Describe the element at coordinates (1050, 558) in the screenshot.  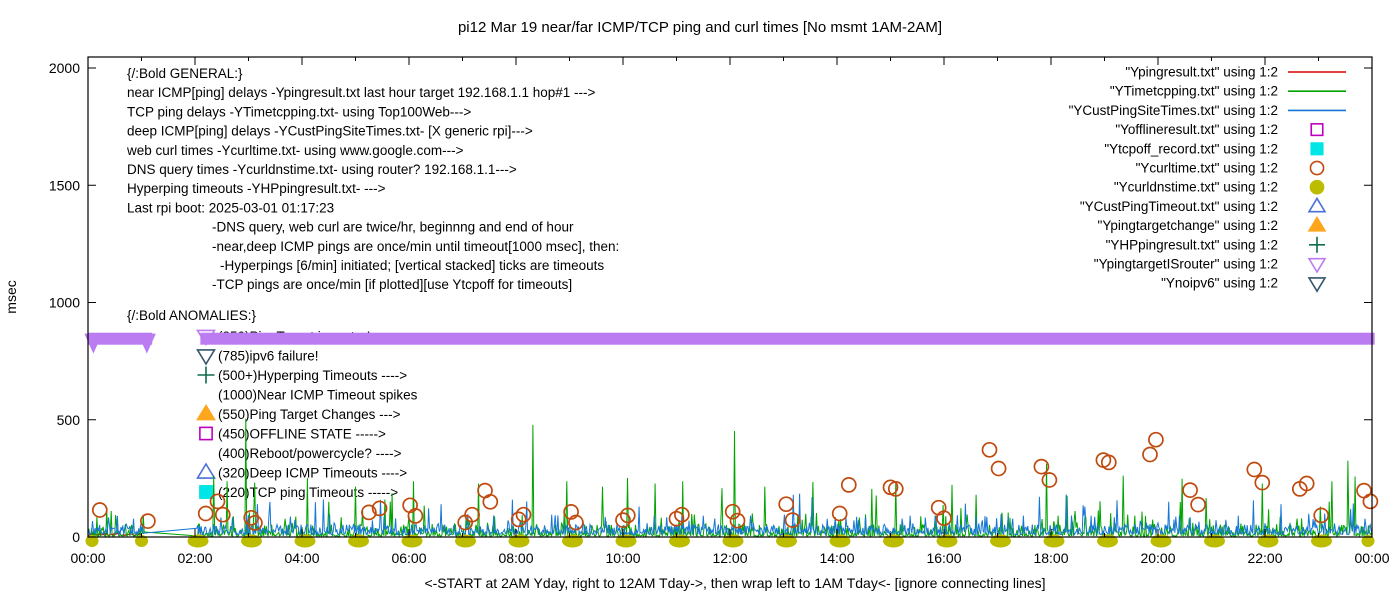
I see `x-tick-label: 18:00` at that location.